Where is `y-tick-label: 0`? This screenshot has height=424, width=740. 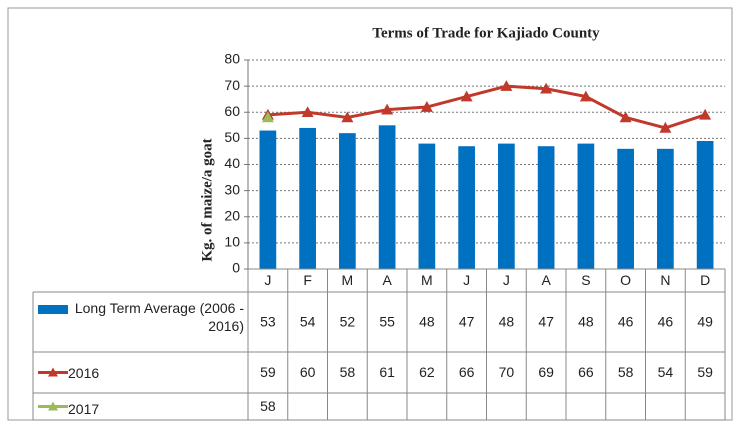 y-tick-label: 0 is located at coordinates (236, 268).